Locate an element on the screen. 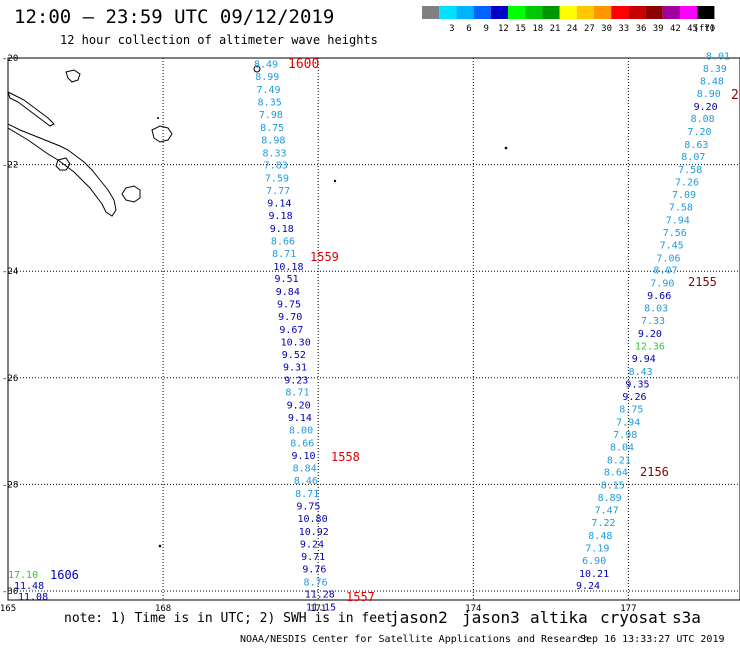 The height and width of the screenshot is (650, 740). wave-height-value: 11.15 is located at coordinates (321, 607).